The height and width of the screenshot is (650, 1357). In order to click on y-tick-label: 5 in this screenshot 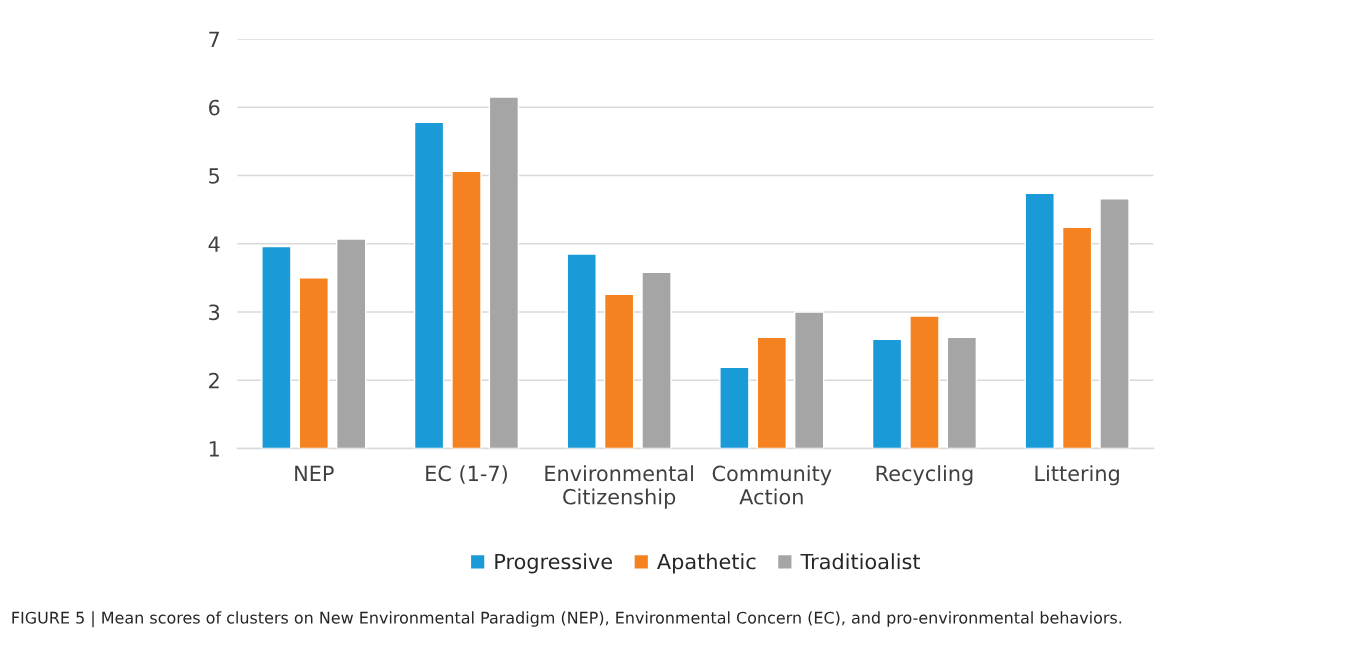, I will do `click(214, 176)`.